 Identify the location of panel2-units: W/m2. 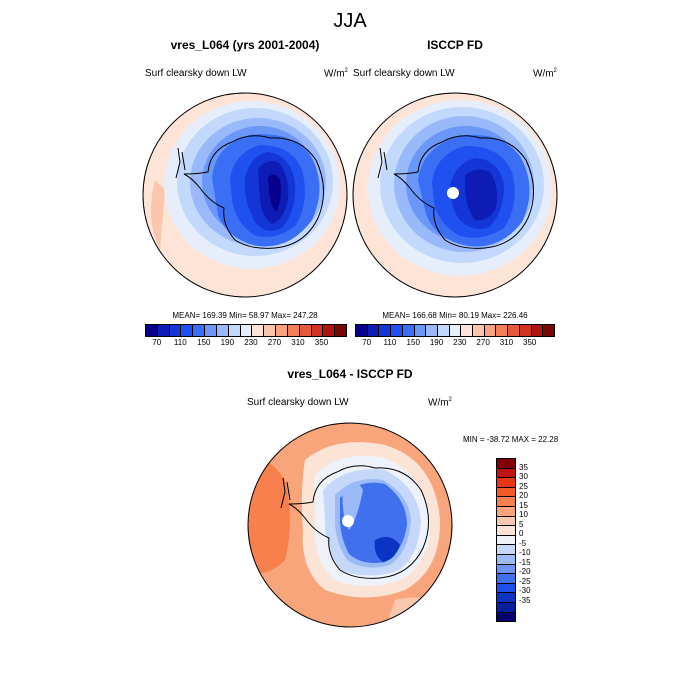
(545, 74).